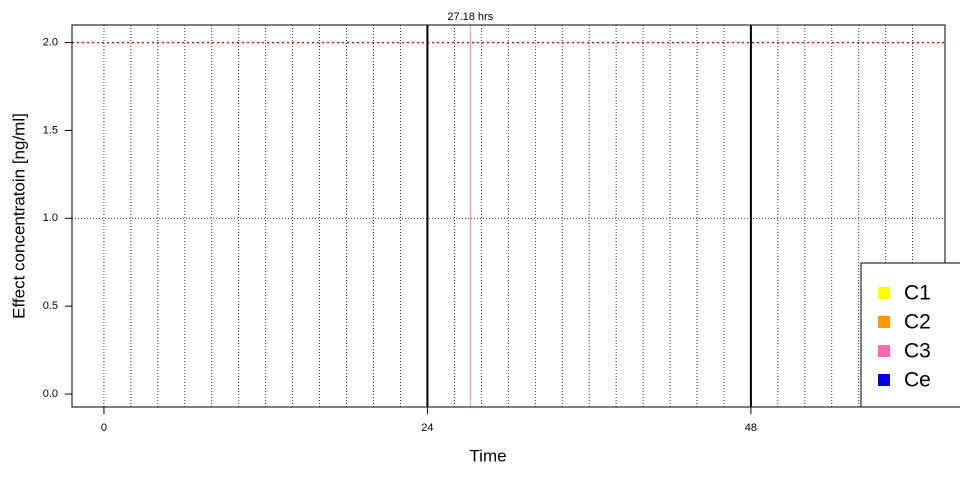 The width and height of the screenshot is (960, 480). I want to click on y-axis-label: Effect concentratoin [ng/ml], so click(18, 216).